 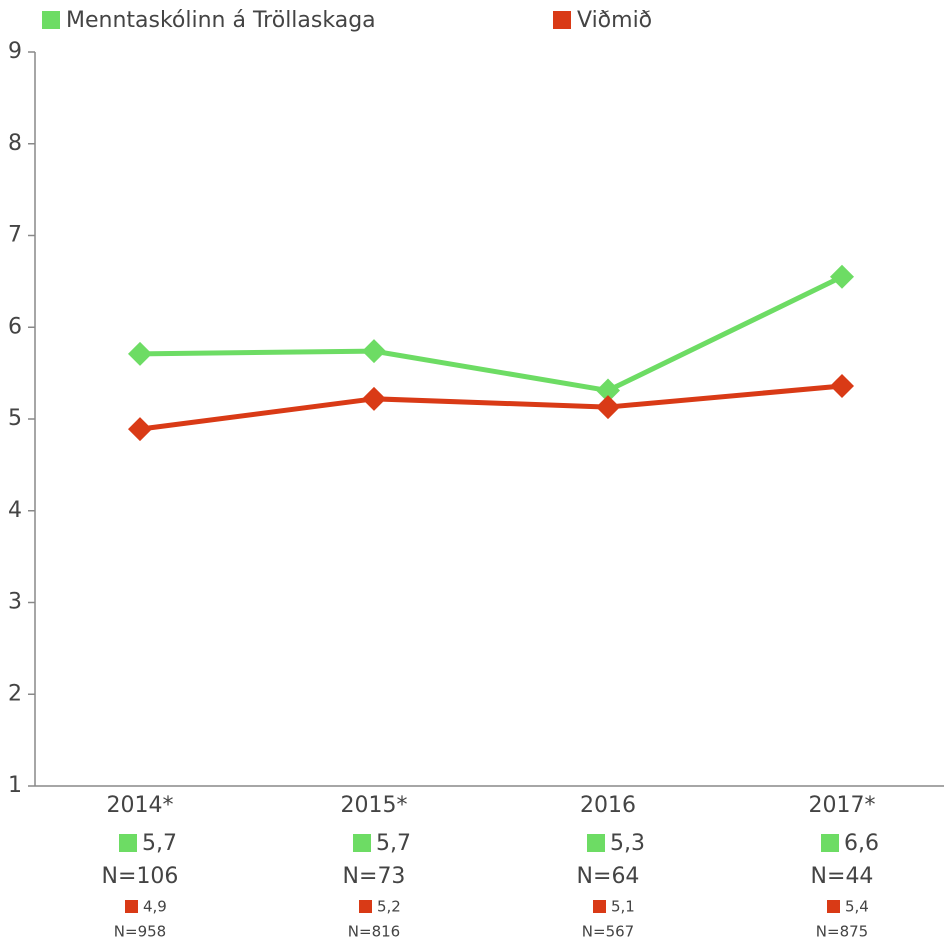 I want to click on x-tick-label: 2015*, so click(x=374, y=805).